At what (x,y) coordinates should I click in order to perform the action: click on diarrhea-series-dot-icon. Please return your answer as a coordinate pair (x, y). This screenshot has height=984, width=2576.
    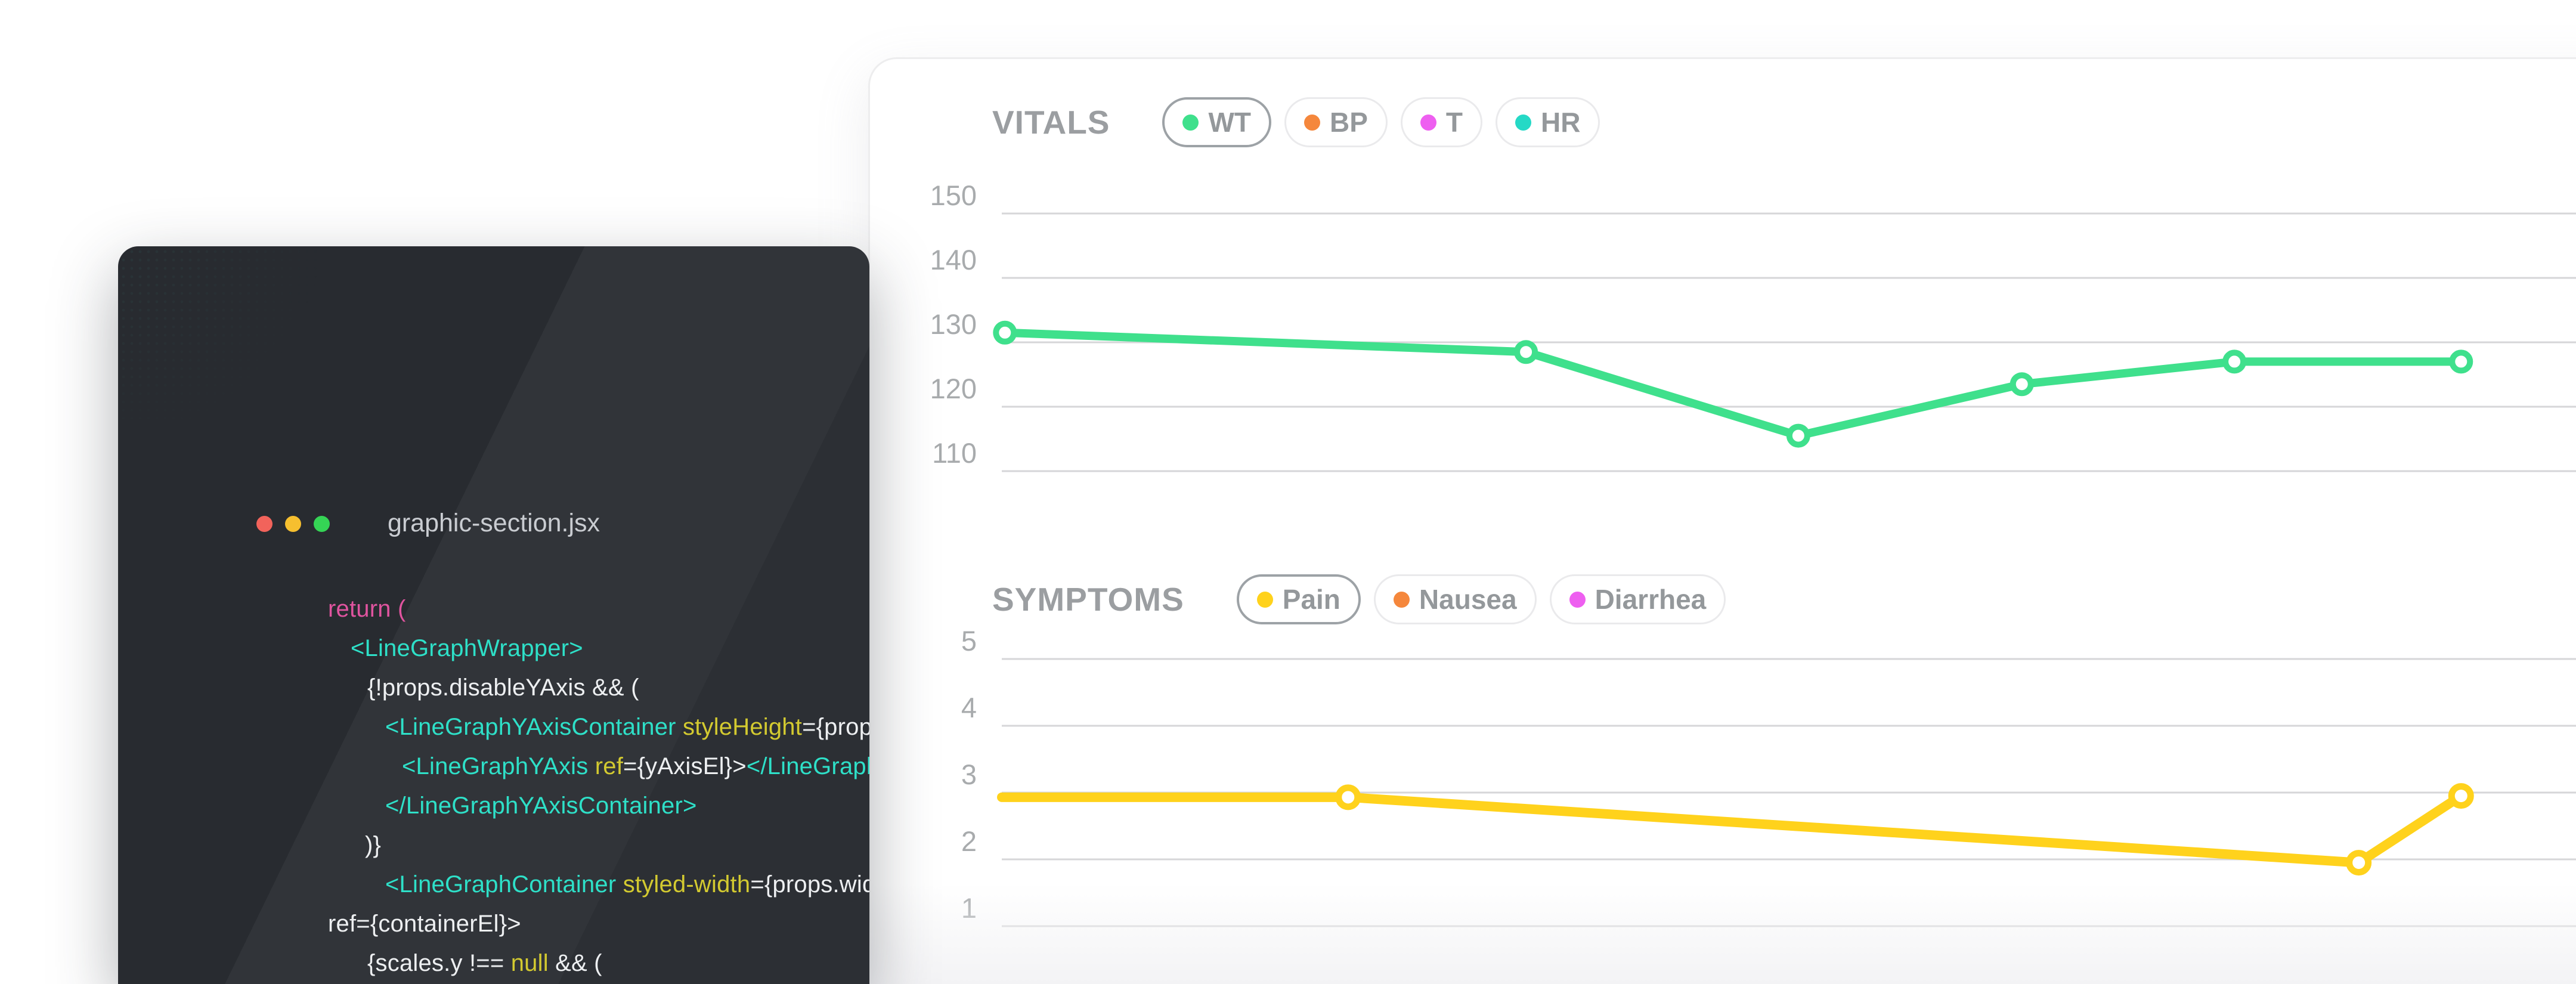
    Looking at the image, I should click on (1577, 599).